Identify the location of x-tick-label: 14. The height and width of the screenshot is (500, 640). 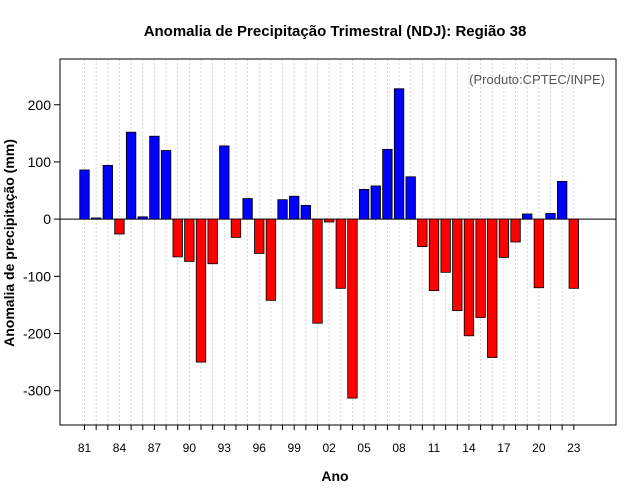
(469, 448).